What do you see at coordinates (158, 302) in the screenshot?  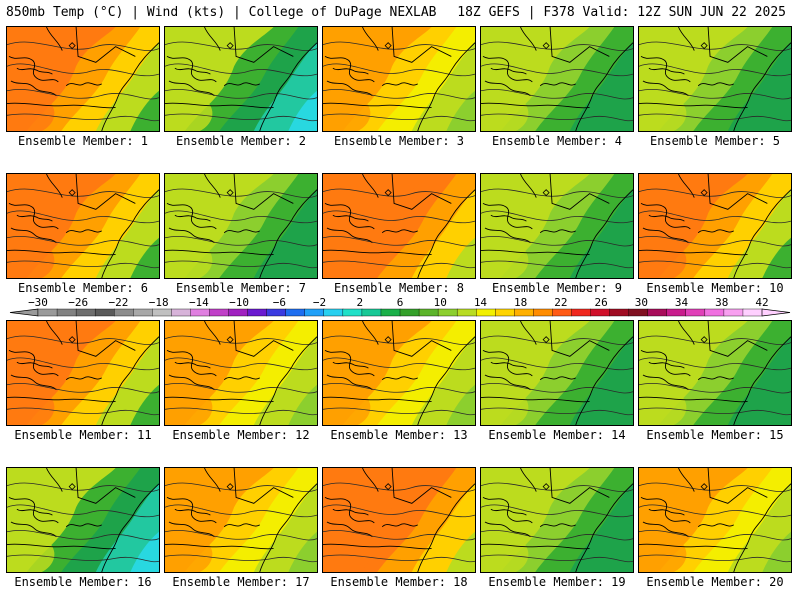 I see `colorbar-tick-label: −18` at bounding box center [158, 302].